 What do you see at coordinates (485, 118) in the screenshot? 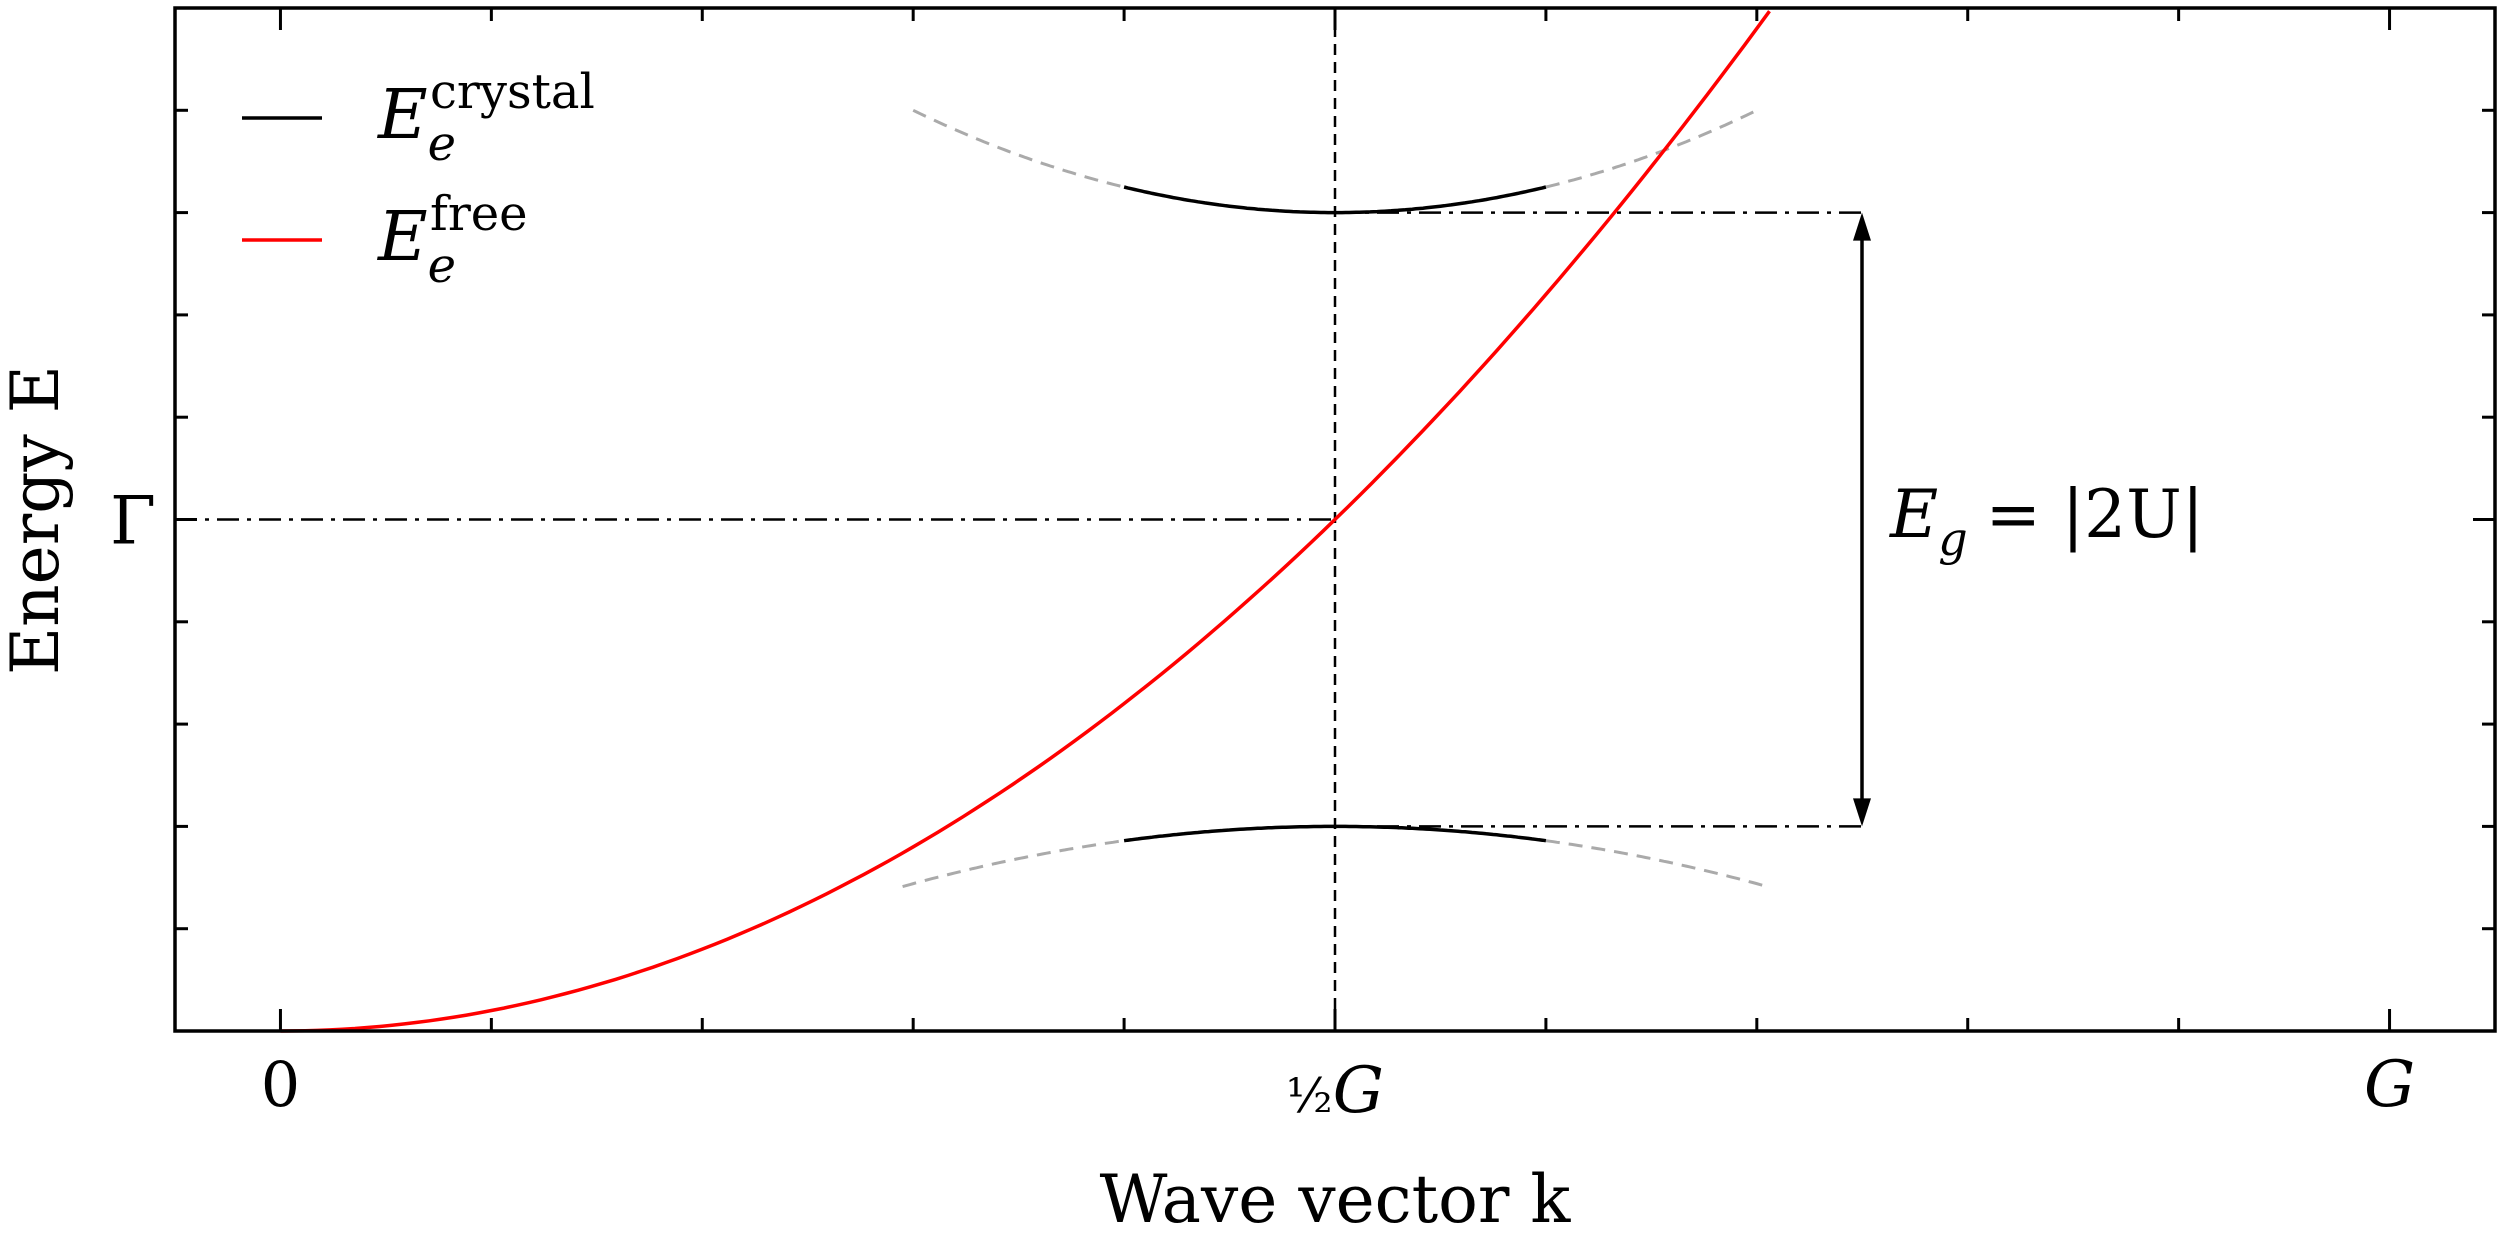
I see `legend-label-crystal: Eecrystal` at bounding box center [485, 118].